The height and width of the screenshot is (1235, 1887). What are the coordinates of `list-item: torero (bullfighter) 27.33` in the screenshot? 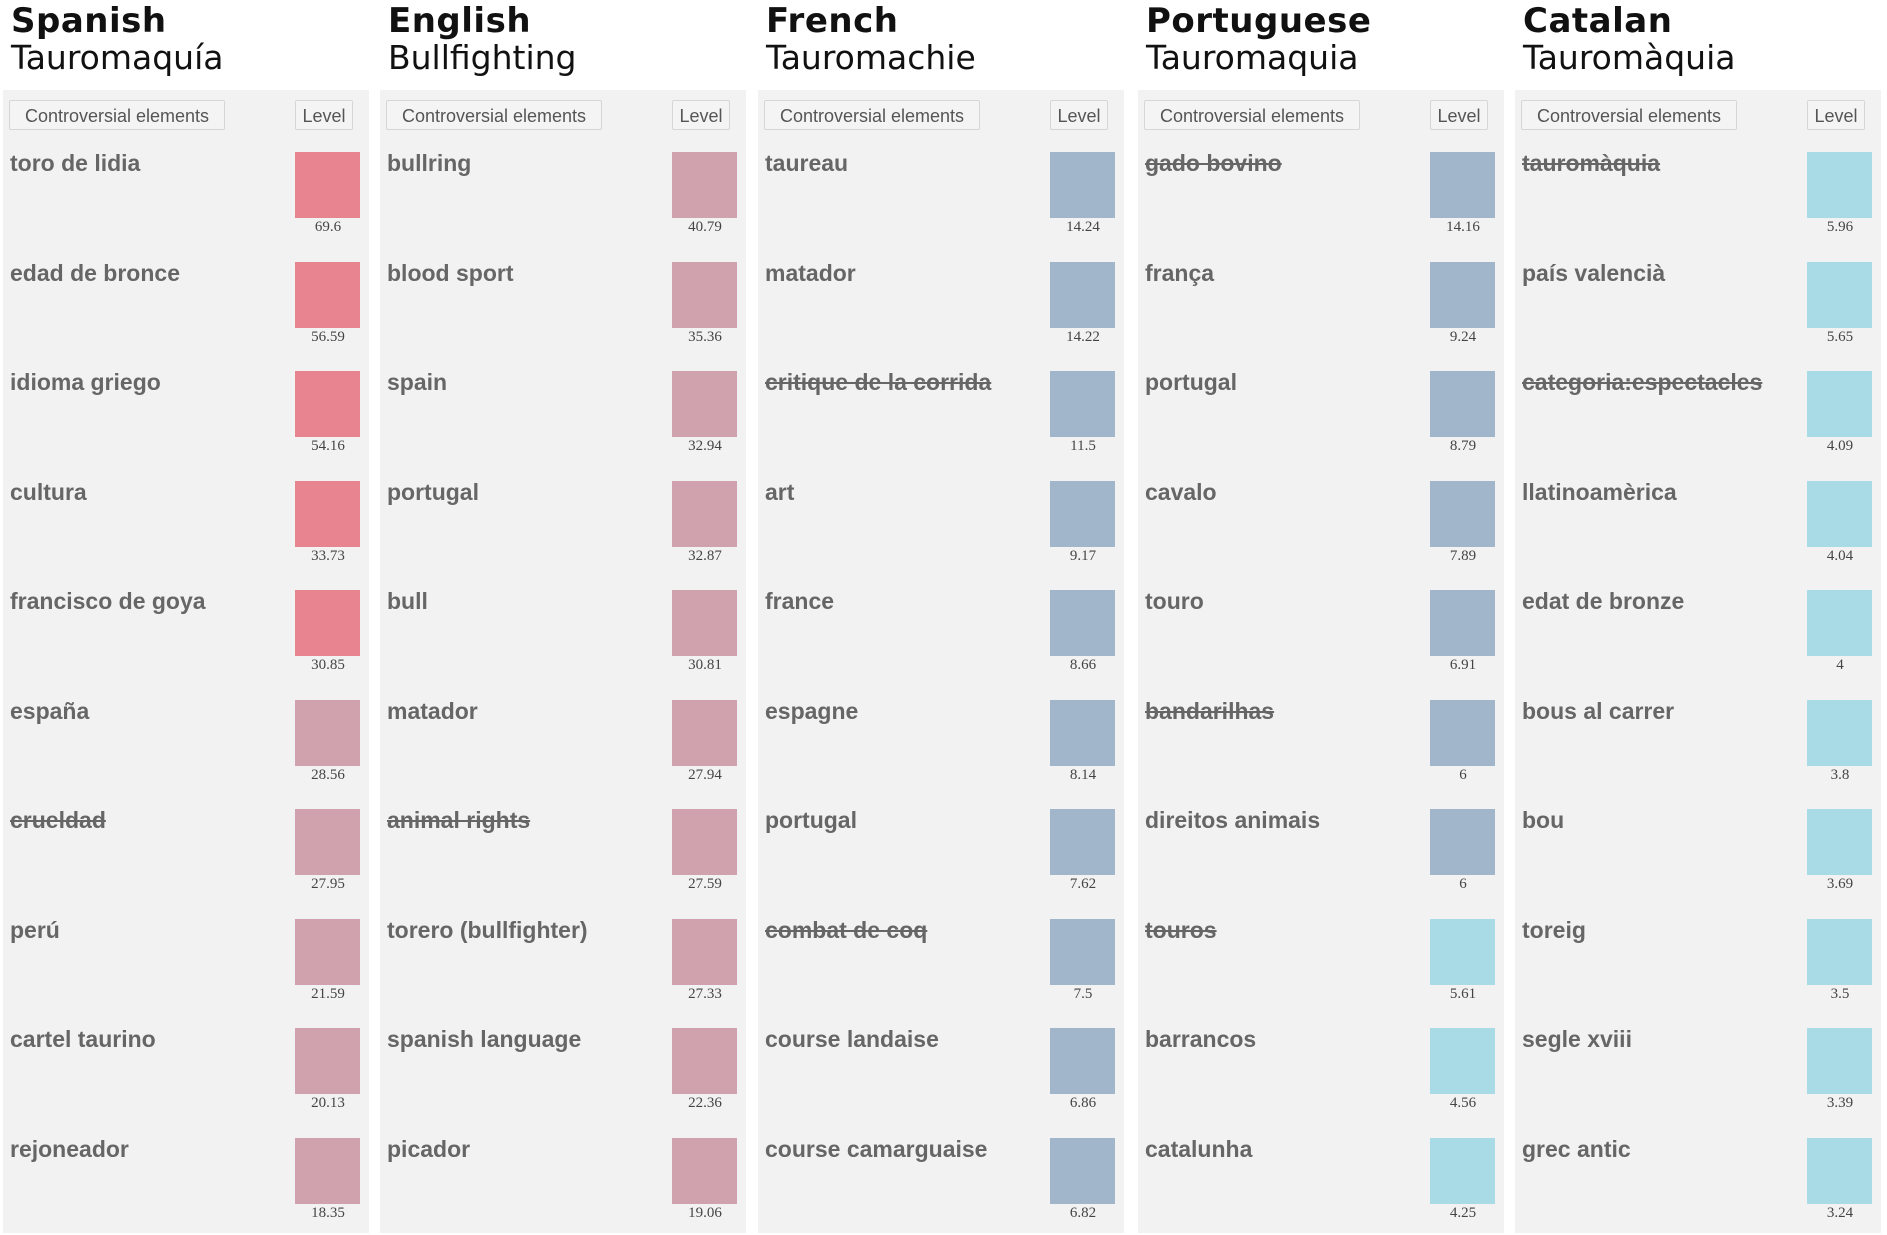 It's located at (563, 959).